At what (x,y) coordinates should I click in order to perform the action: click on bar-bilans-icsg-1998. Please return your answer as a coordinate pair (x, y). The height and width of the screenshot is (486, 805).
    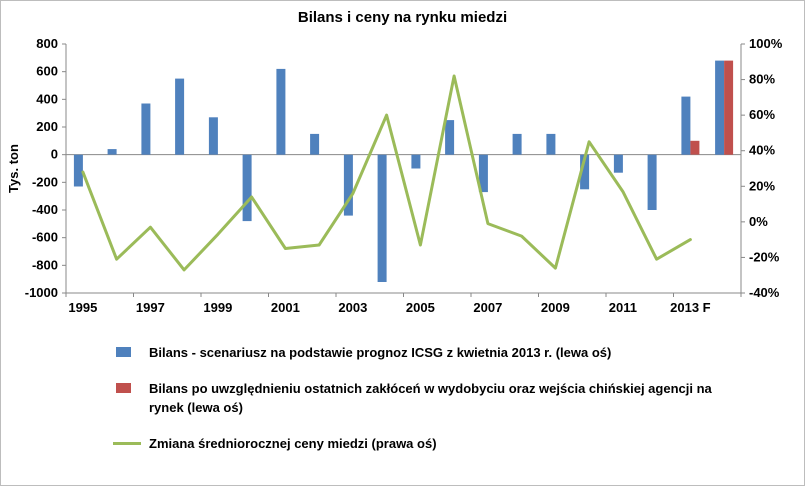
    Looking at the image, I should click on (180, 116).